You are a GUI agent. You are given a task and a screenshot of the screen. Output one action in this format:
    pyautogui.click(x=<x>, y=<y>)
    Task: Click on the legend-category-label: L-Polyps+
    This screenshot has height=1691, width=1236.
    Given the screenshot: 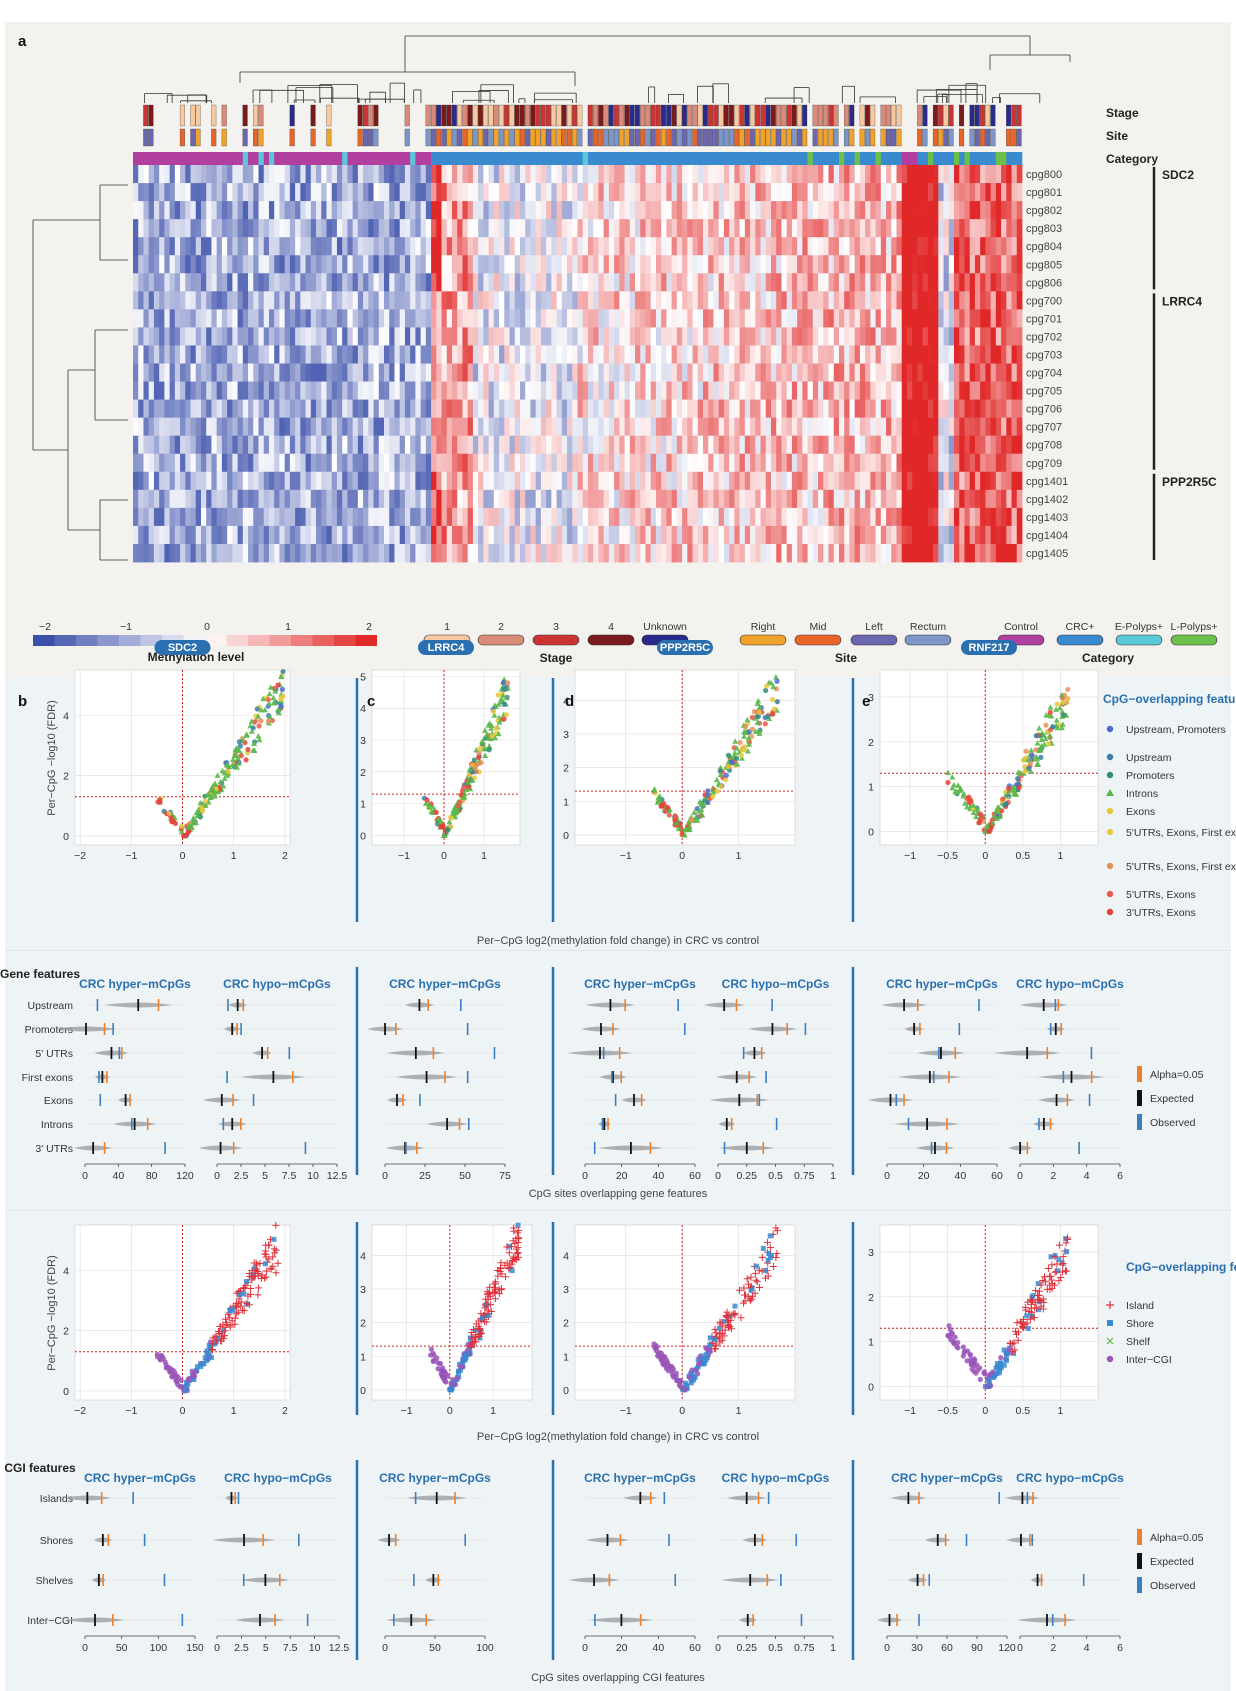 What is the action you would take?
    pyautogui.click(x=1194, y=627)
    